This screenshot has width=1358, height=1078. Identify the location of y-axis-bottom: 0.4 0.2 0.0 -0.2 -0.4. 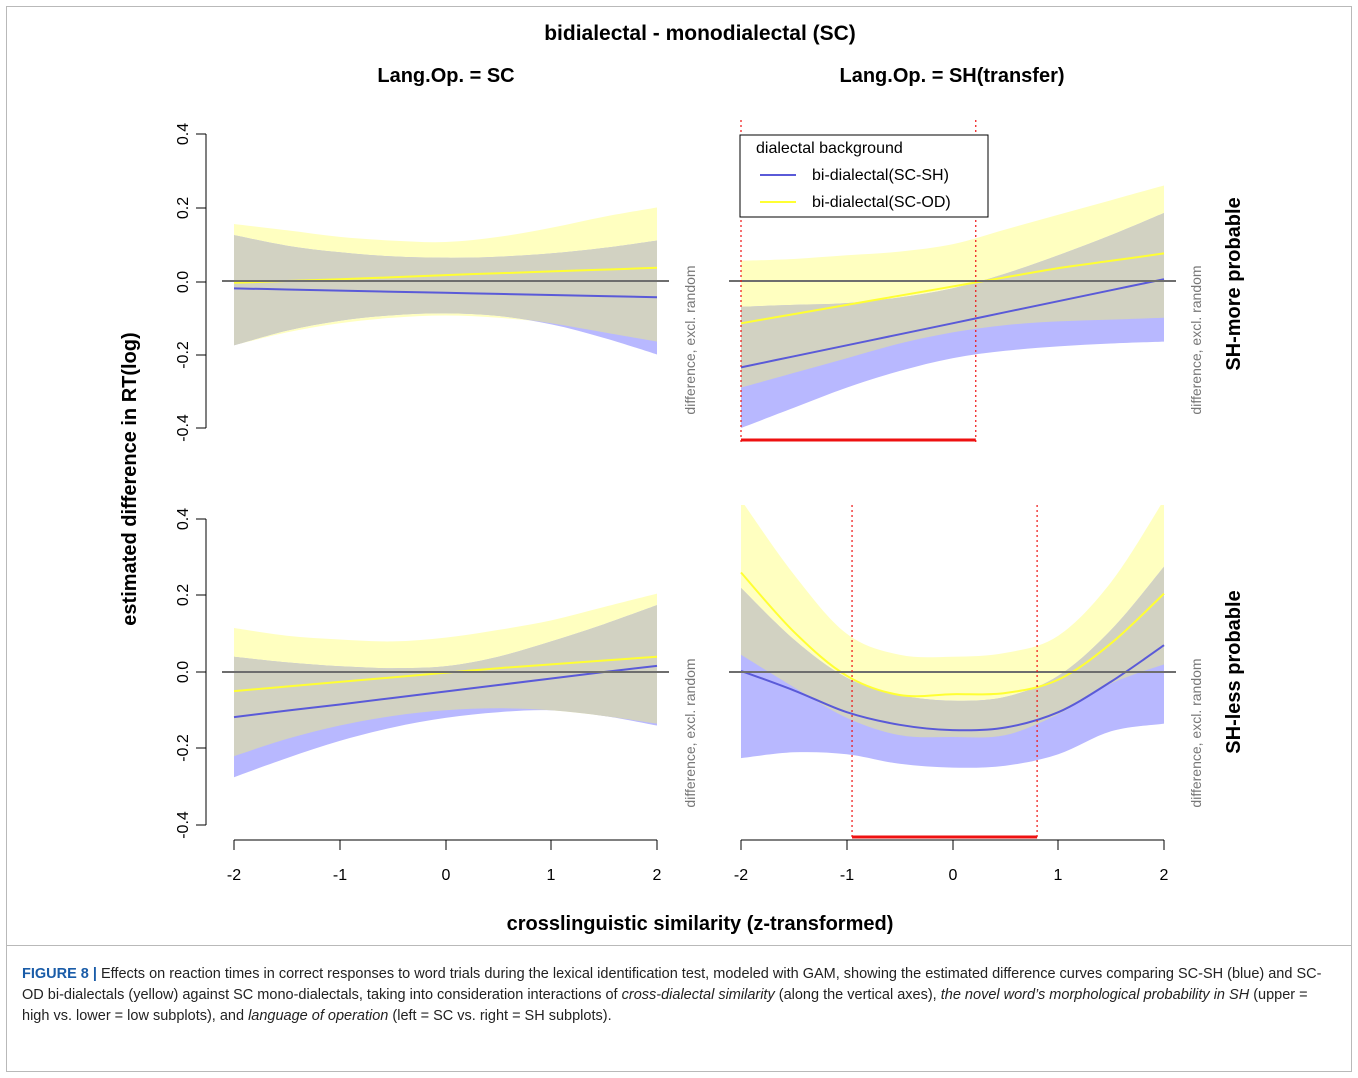
(191, 673).